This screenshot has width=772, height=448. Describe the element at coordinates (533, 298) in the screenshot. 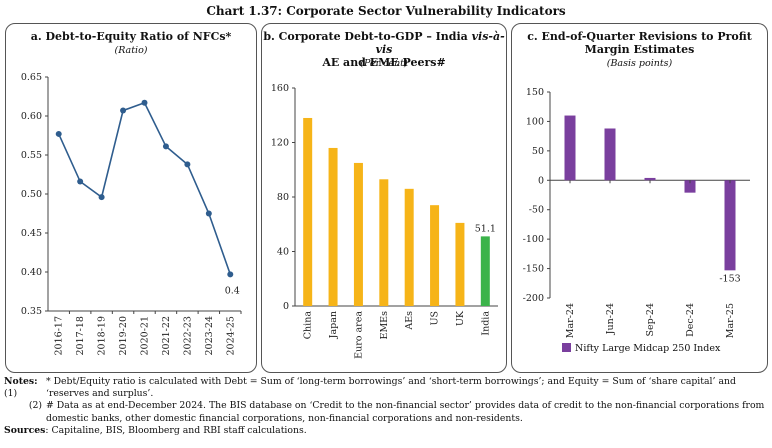

I see `y-tick-label: -200` at that location.